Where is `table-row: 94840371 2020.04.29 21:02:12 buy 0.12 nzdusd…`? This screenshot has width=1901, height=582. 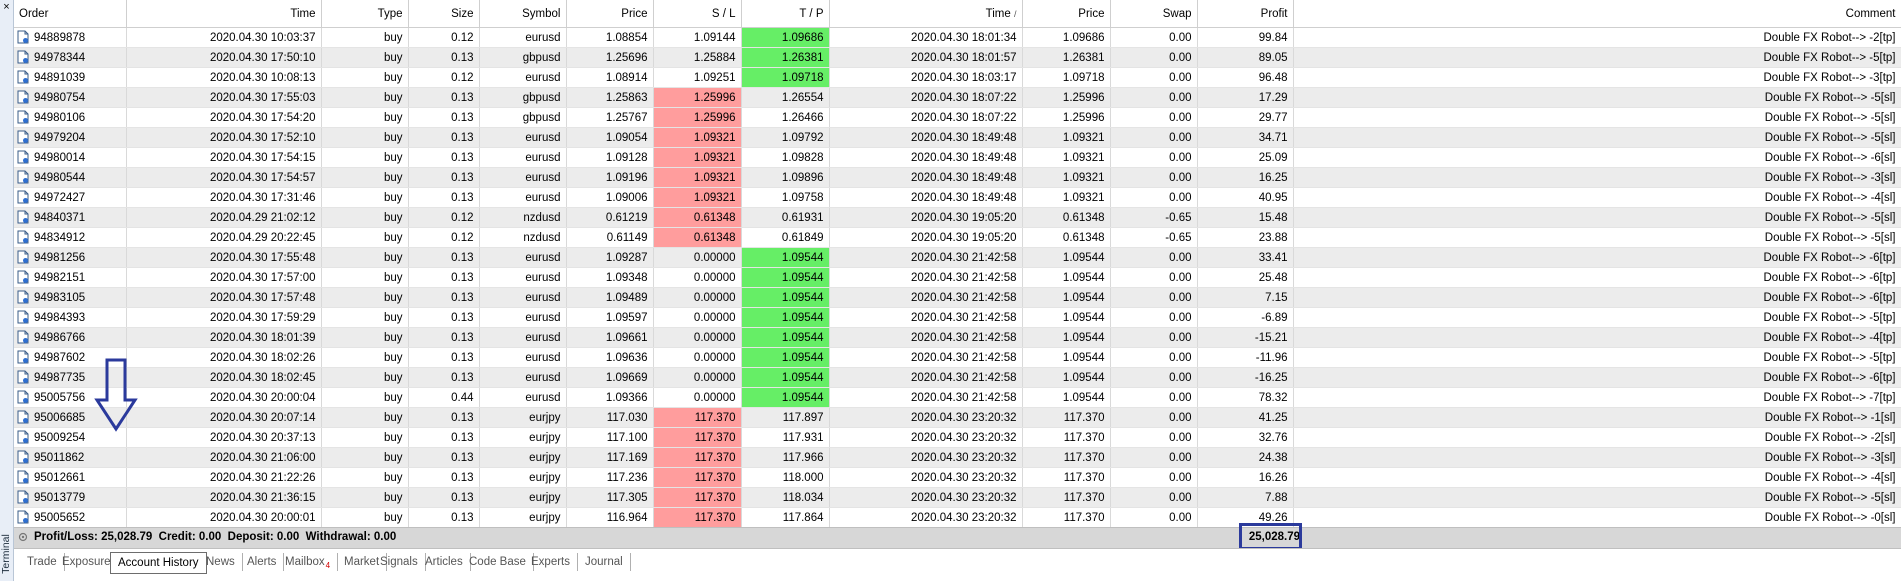
table-row: 94840371 2020.04.29 21:02:12 buy 0.12 nzdusd… is located at coordinates (957, 217).